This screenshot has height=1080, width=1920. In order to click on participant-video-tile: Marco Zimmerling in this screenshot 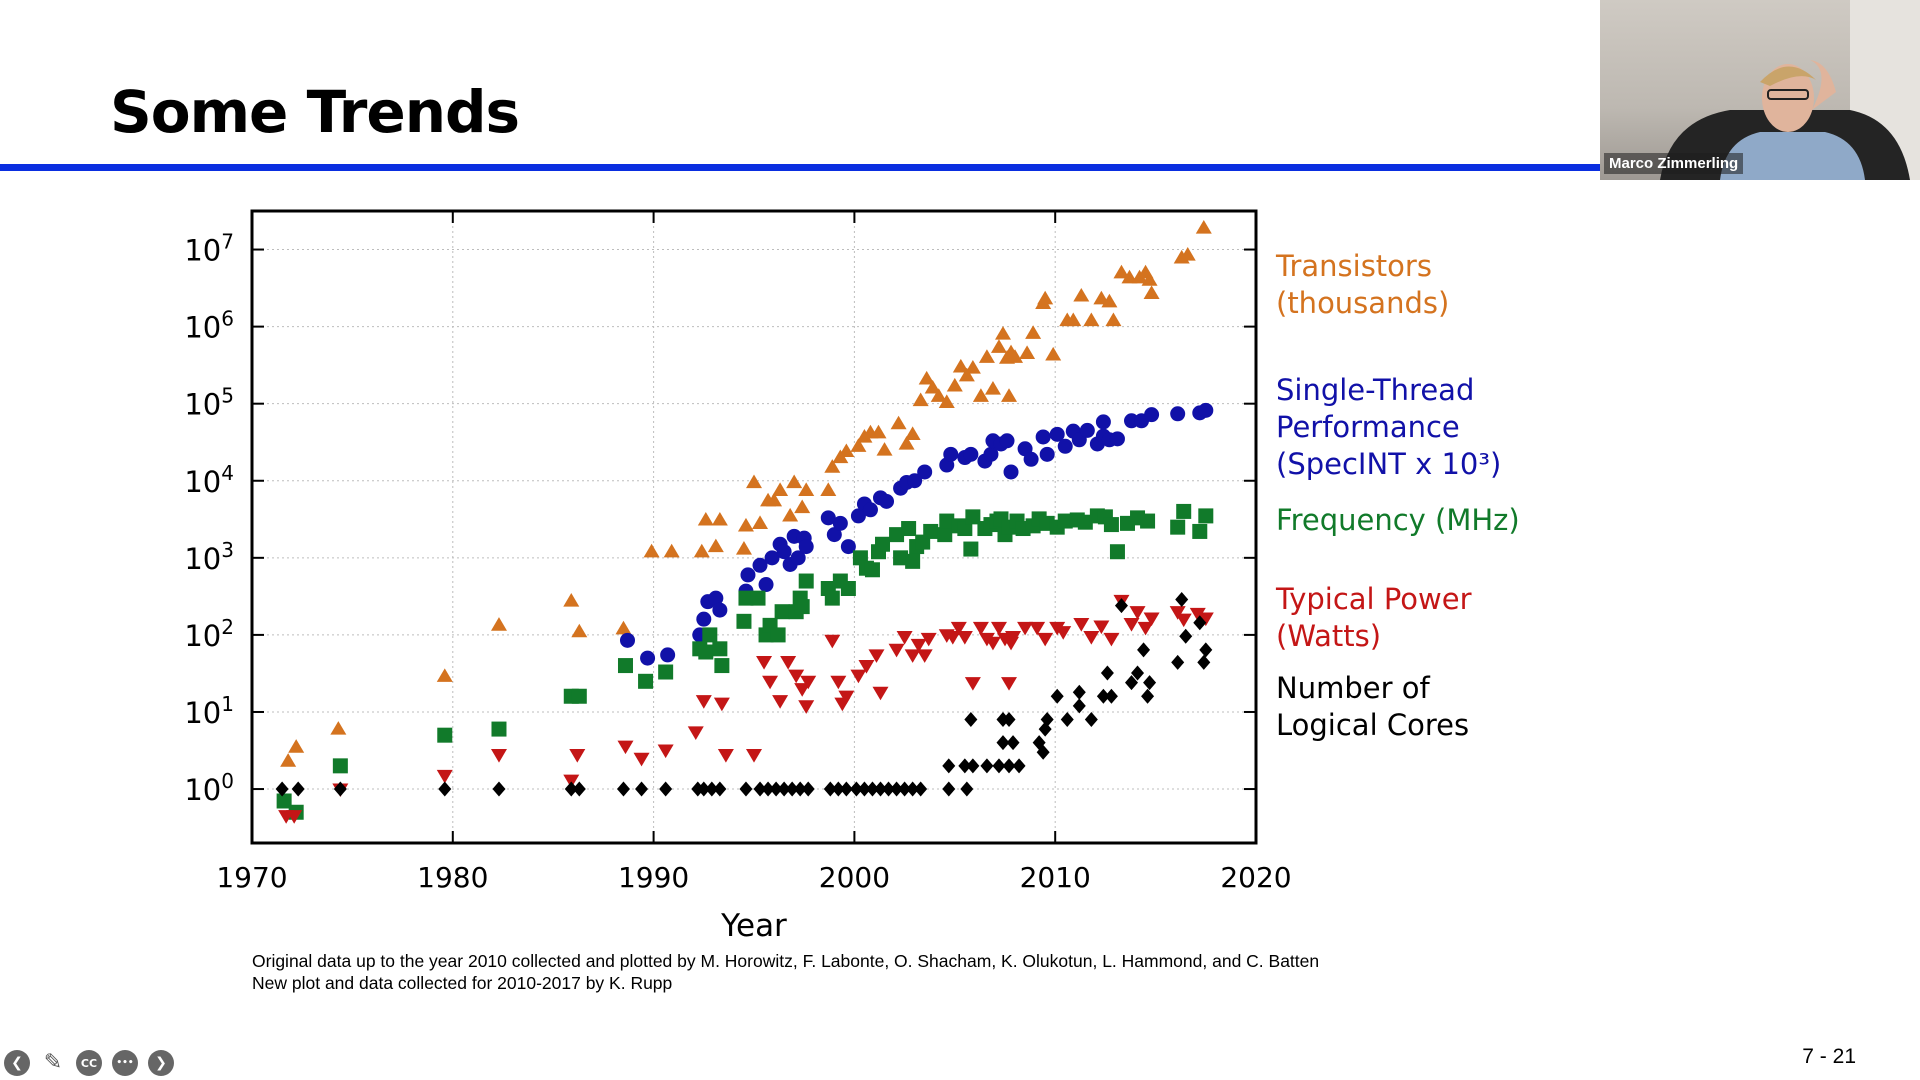, I will do `click(1760, 90)`.